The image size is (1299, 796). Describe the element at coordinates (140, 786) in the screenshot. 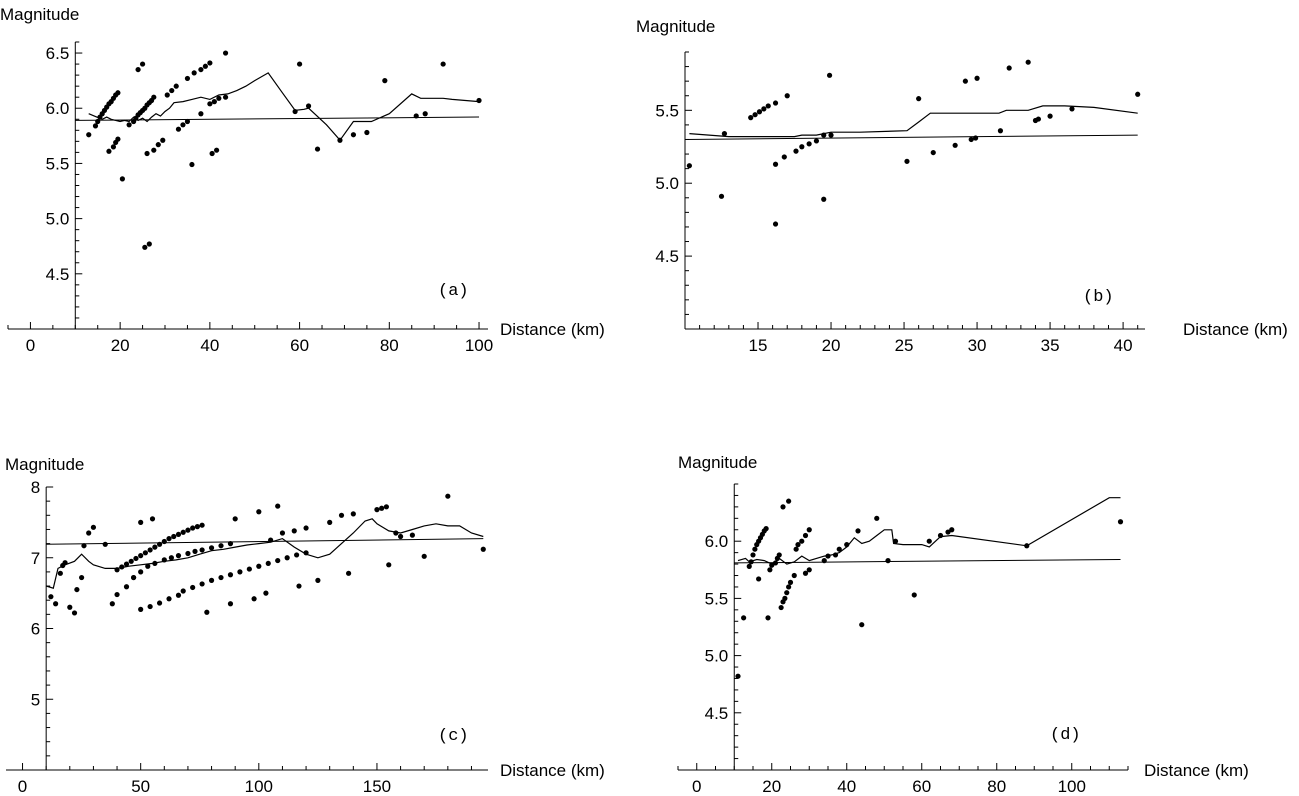

I see `x-tick-label-c: 50` at that location.